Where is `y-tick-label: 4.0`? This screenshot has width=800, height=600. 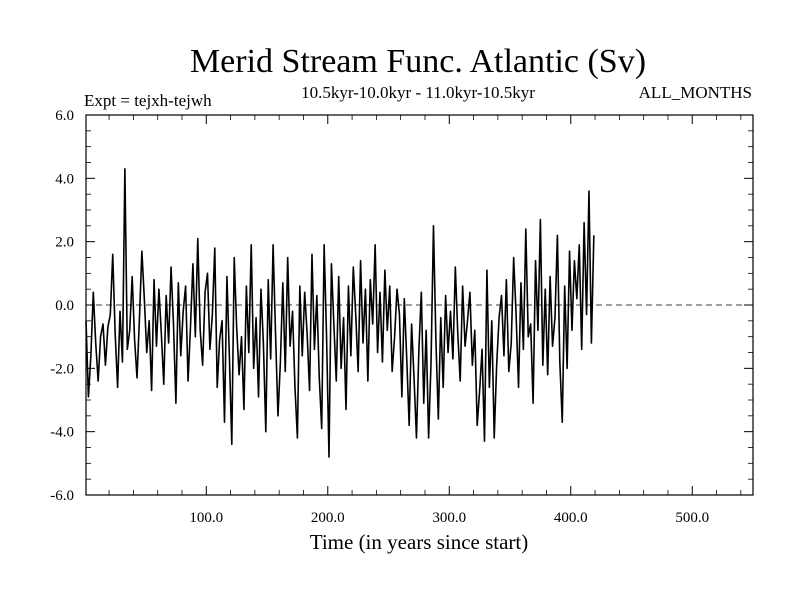 y-tick-label: 4.0 is located at coordinates (64, 179).